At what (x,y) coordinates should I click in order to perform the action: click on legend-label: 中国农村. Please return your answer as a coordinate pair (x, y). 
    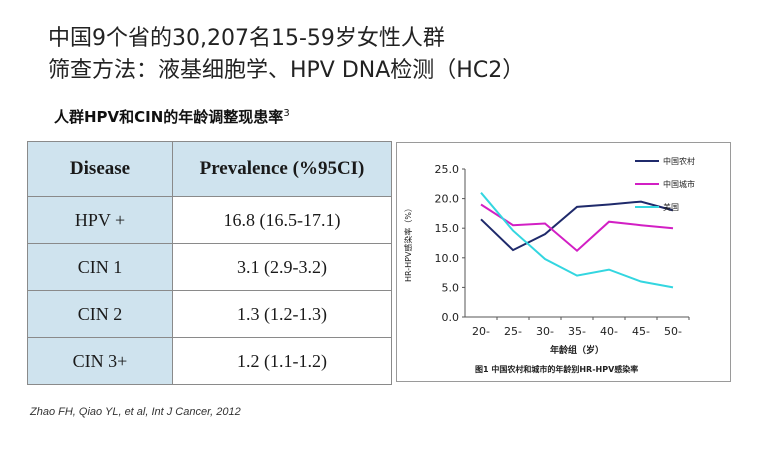
    Looking at the image, I should click on (679, 161).